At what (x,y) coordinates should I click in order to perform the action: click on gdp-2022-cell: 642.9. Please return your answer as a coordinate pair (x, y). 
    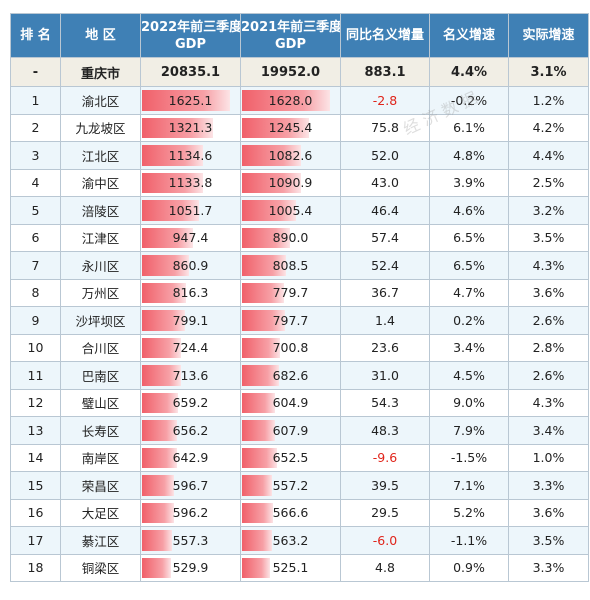
    Looking at the image, I should click on (190, 457).